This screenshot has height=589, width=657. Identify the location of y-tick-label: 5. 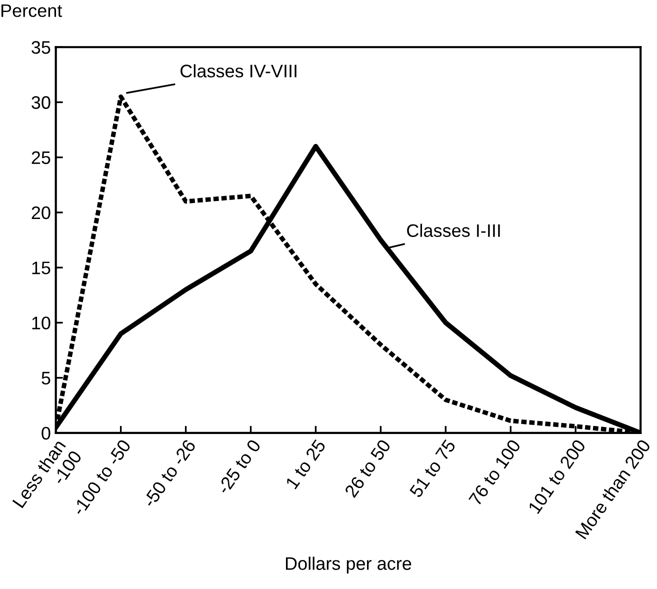
(46, 378).